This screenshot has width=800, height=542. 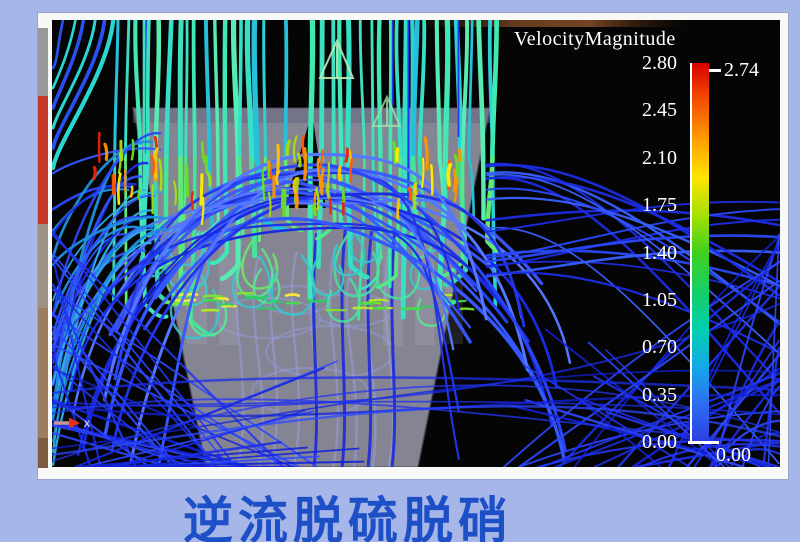 What do you see at coordinates (87, 423) in the screenshot?
I see `x-axis-label: x` at bounding box center [87, 423].